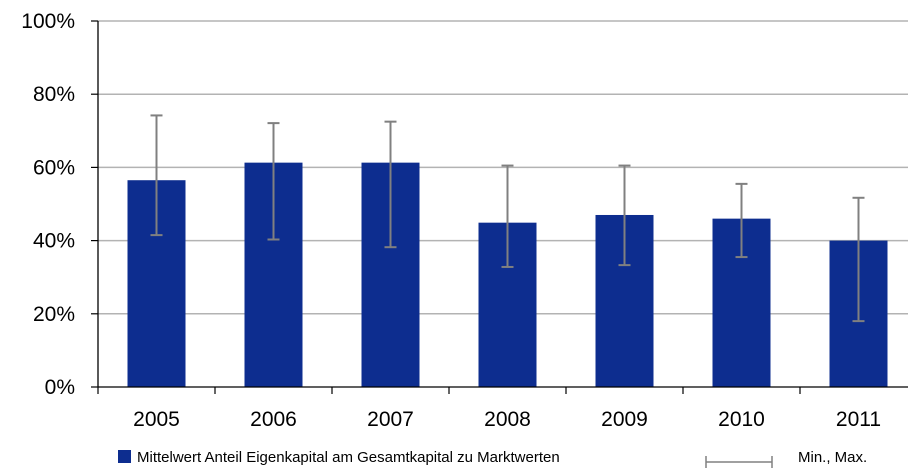 The image size is (908, 469). I want to click on y-tick-label: 100%, so click(48, 21).